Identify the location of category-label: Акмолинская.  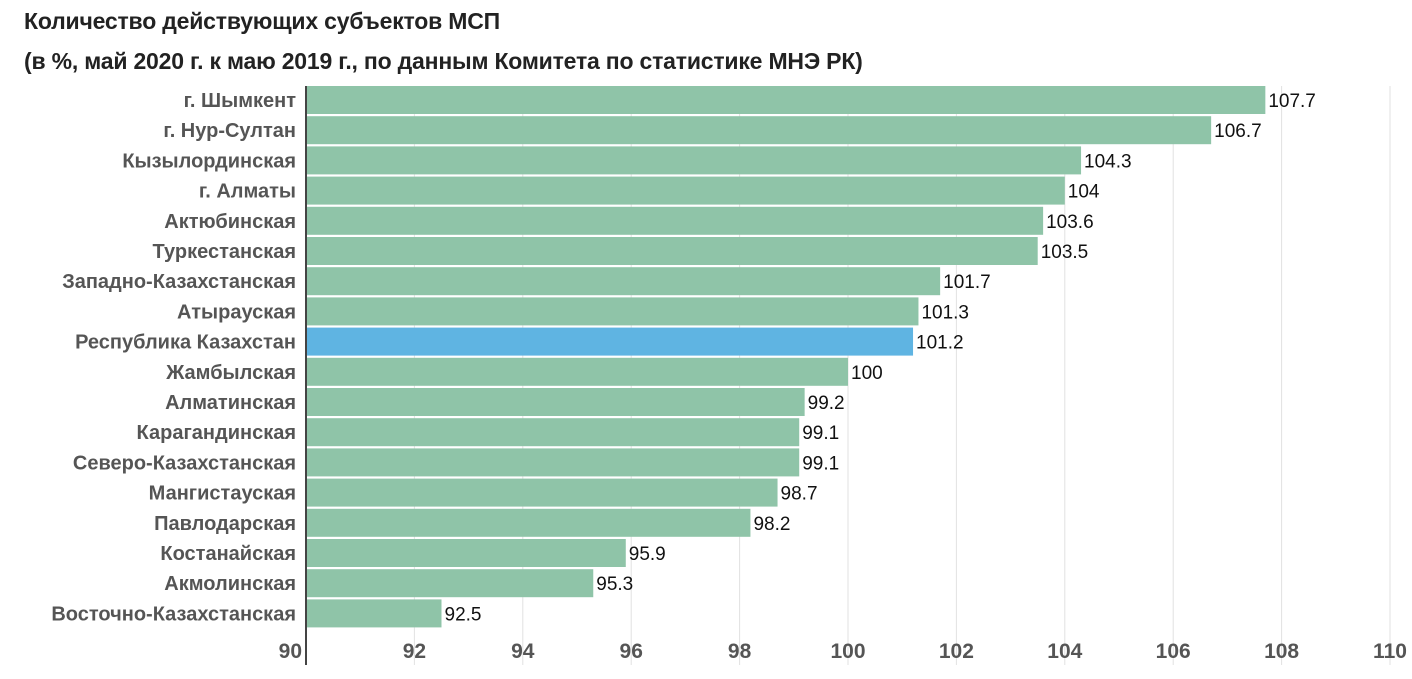
(230, 584).